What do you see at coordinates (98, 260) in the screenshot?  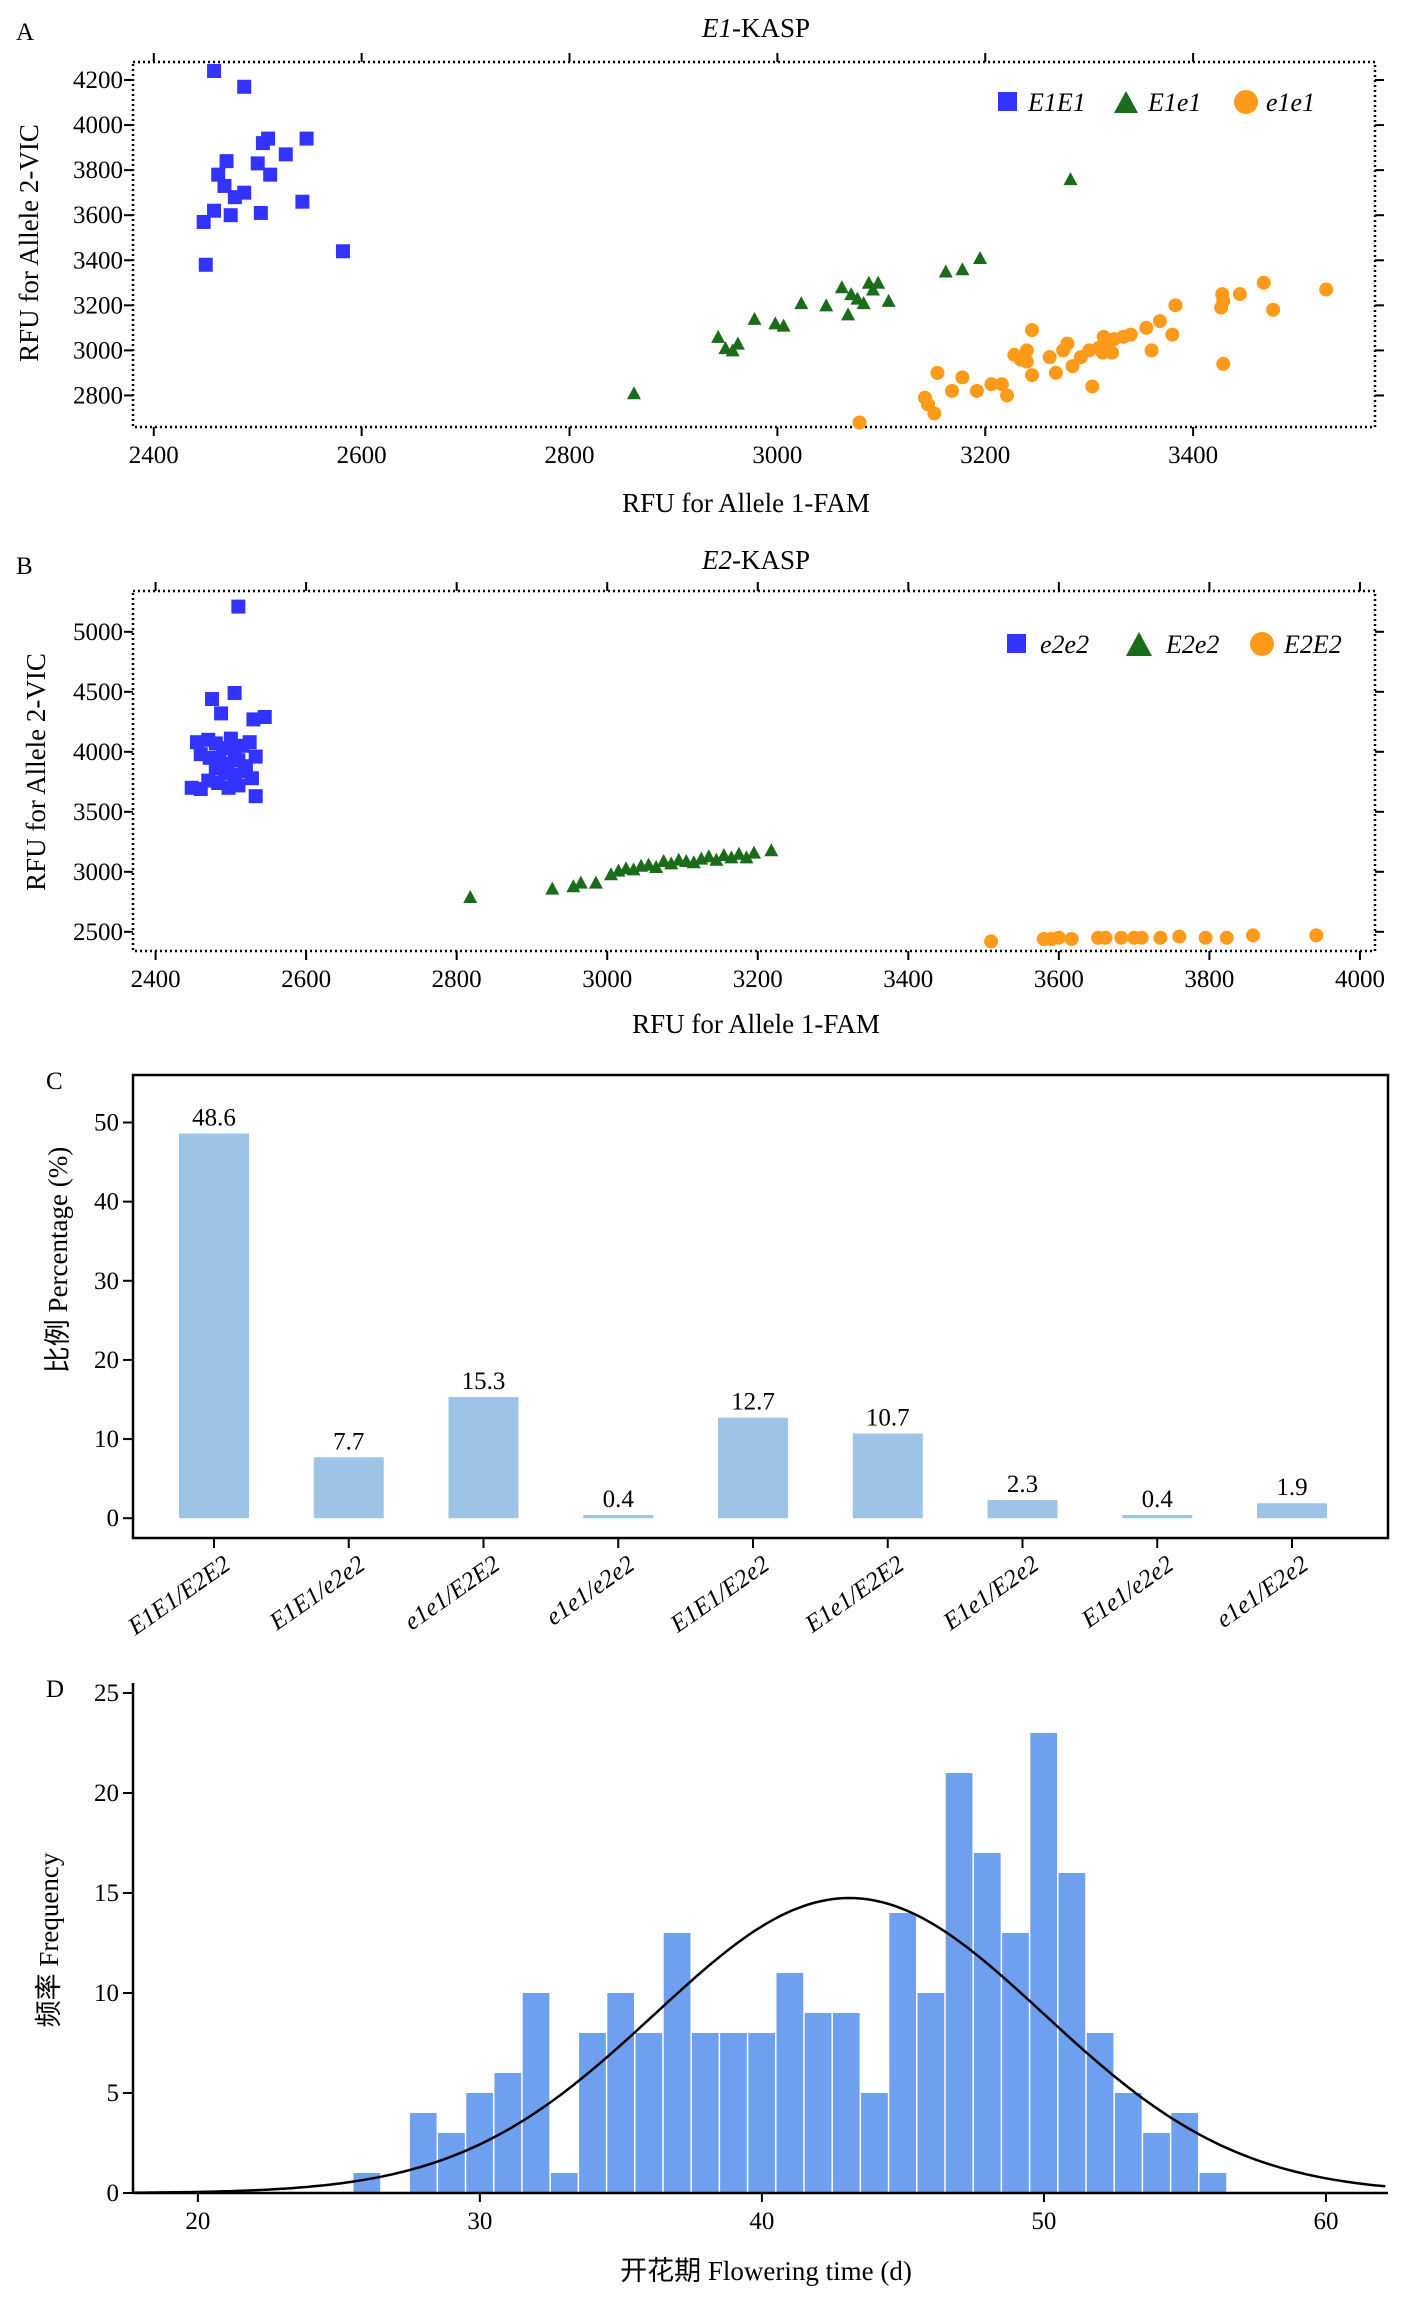 I see `chart-a-y-tick-label: 3400` at bounding box center [98, 260].